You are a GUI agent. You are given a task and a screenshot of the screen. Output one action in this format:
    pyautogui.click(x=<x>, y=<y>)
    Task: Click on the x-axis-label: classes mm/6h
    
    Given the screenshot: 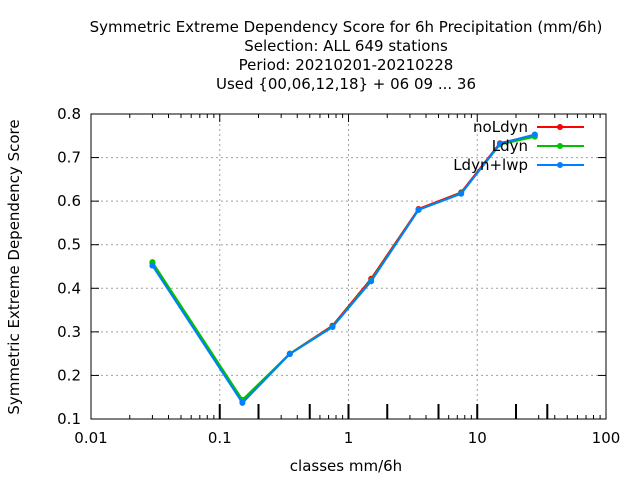 What is the action you would take?
    pyautogui.click(x=346, y=466)
    